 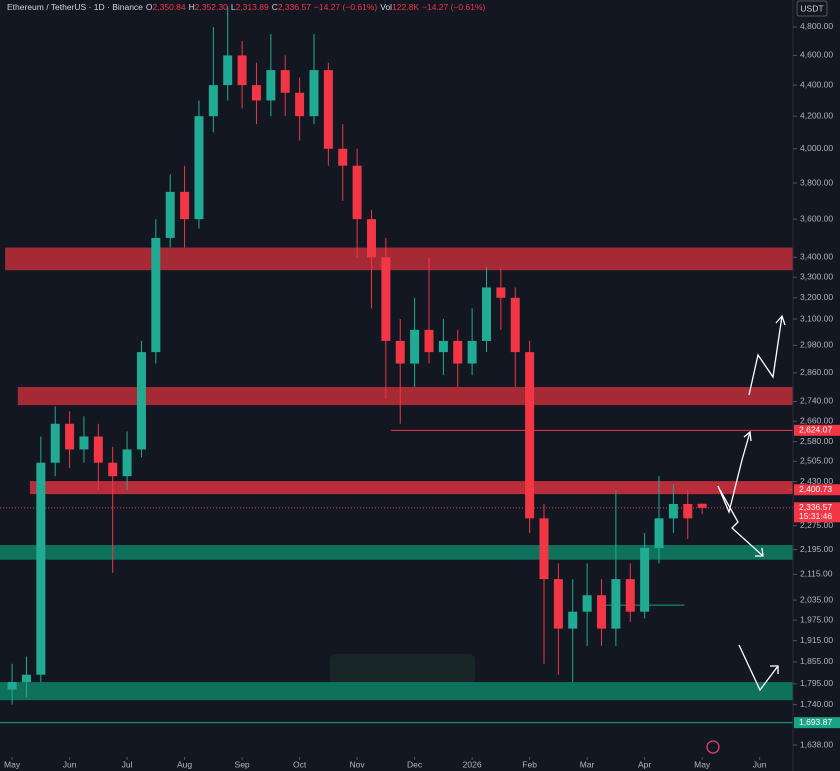 I want to click on y-tick-label: 1,855.00, so click(x=816, y=661).